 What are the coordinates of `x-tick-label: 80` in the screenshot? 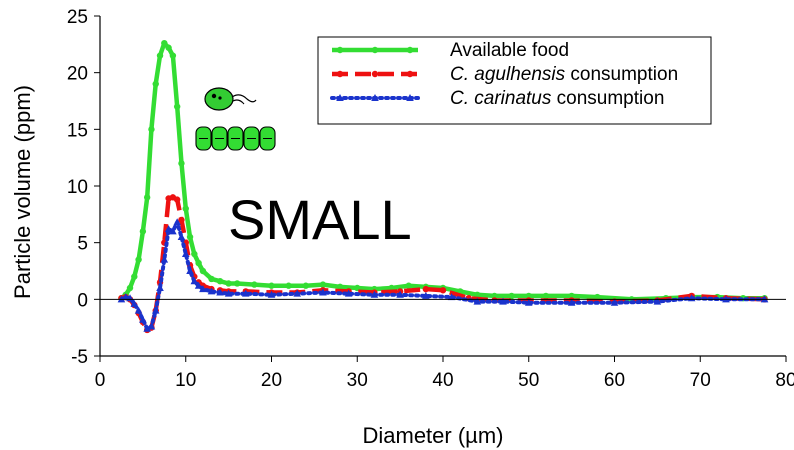 It's located at (784, 380).